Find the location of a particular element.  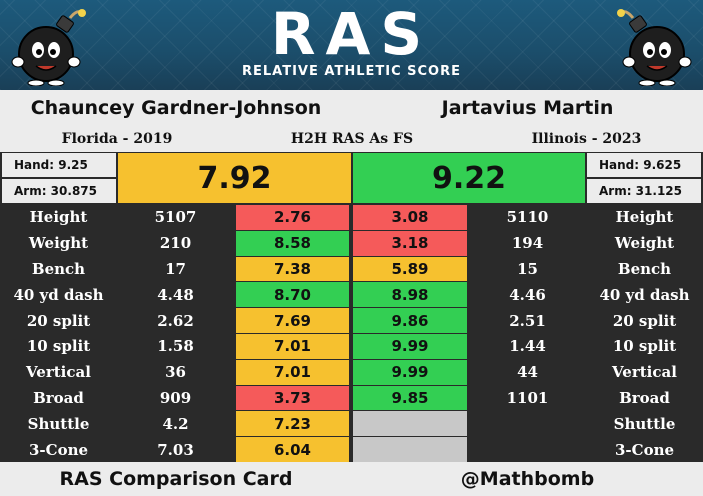

comparison-title: H2H RAS As FS is located at coordinates (352, 139).